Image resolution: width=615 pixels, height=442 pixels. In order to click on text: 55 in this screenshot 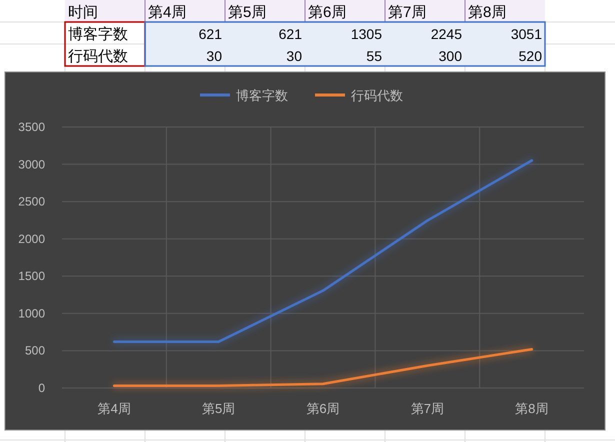, I will do `click(374, 56)`.